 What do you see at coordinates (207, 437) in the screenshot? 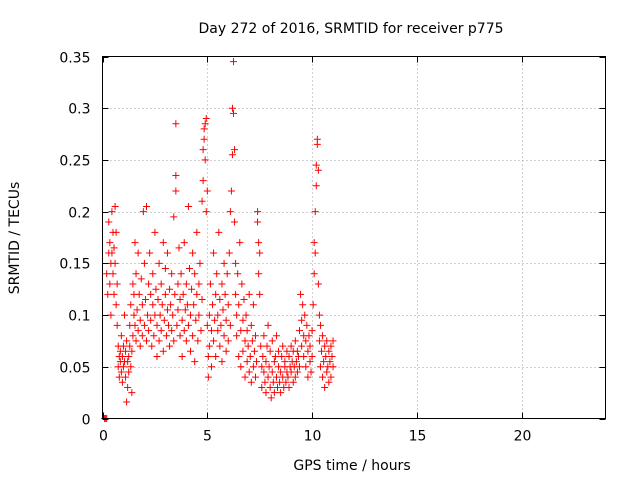
I see `x-tick-label: 5` at bounding box center [207, 437].